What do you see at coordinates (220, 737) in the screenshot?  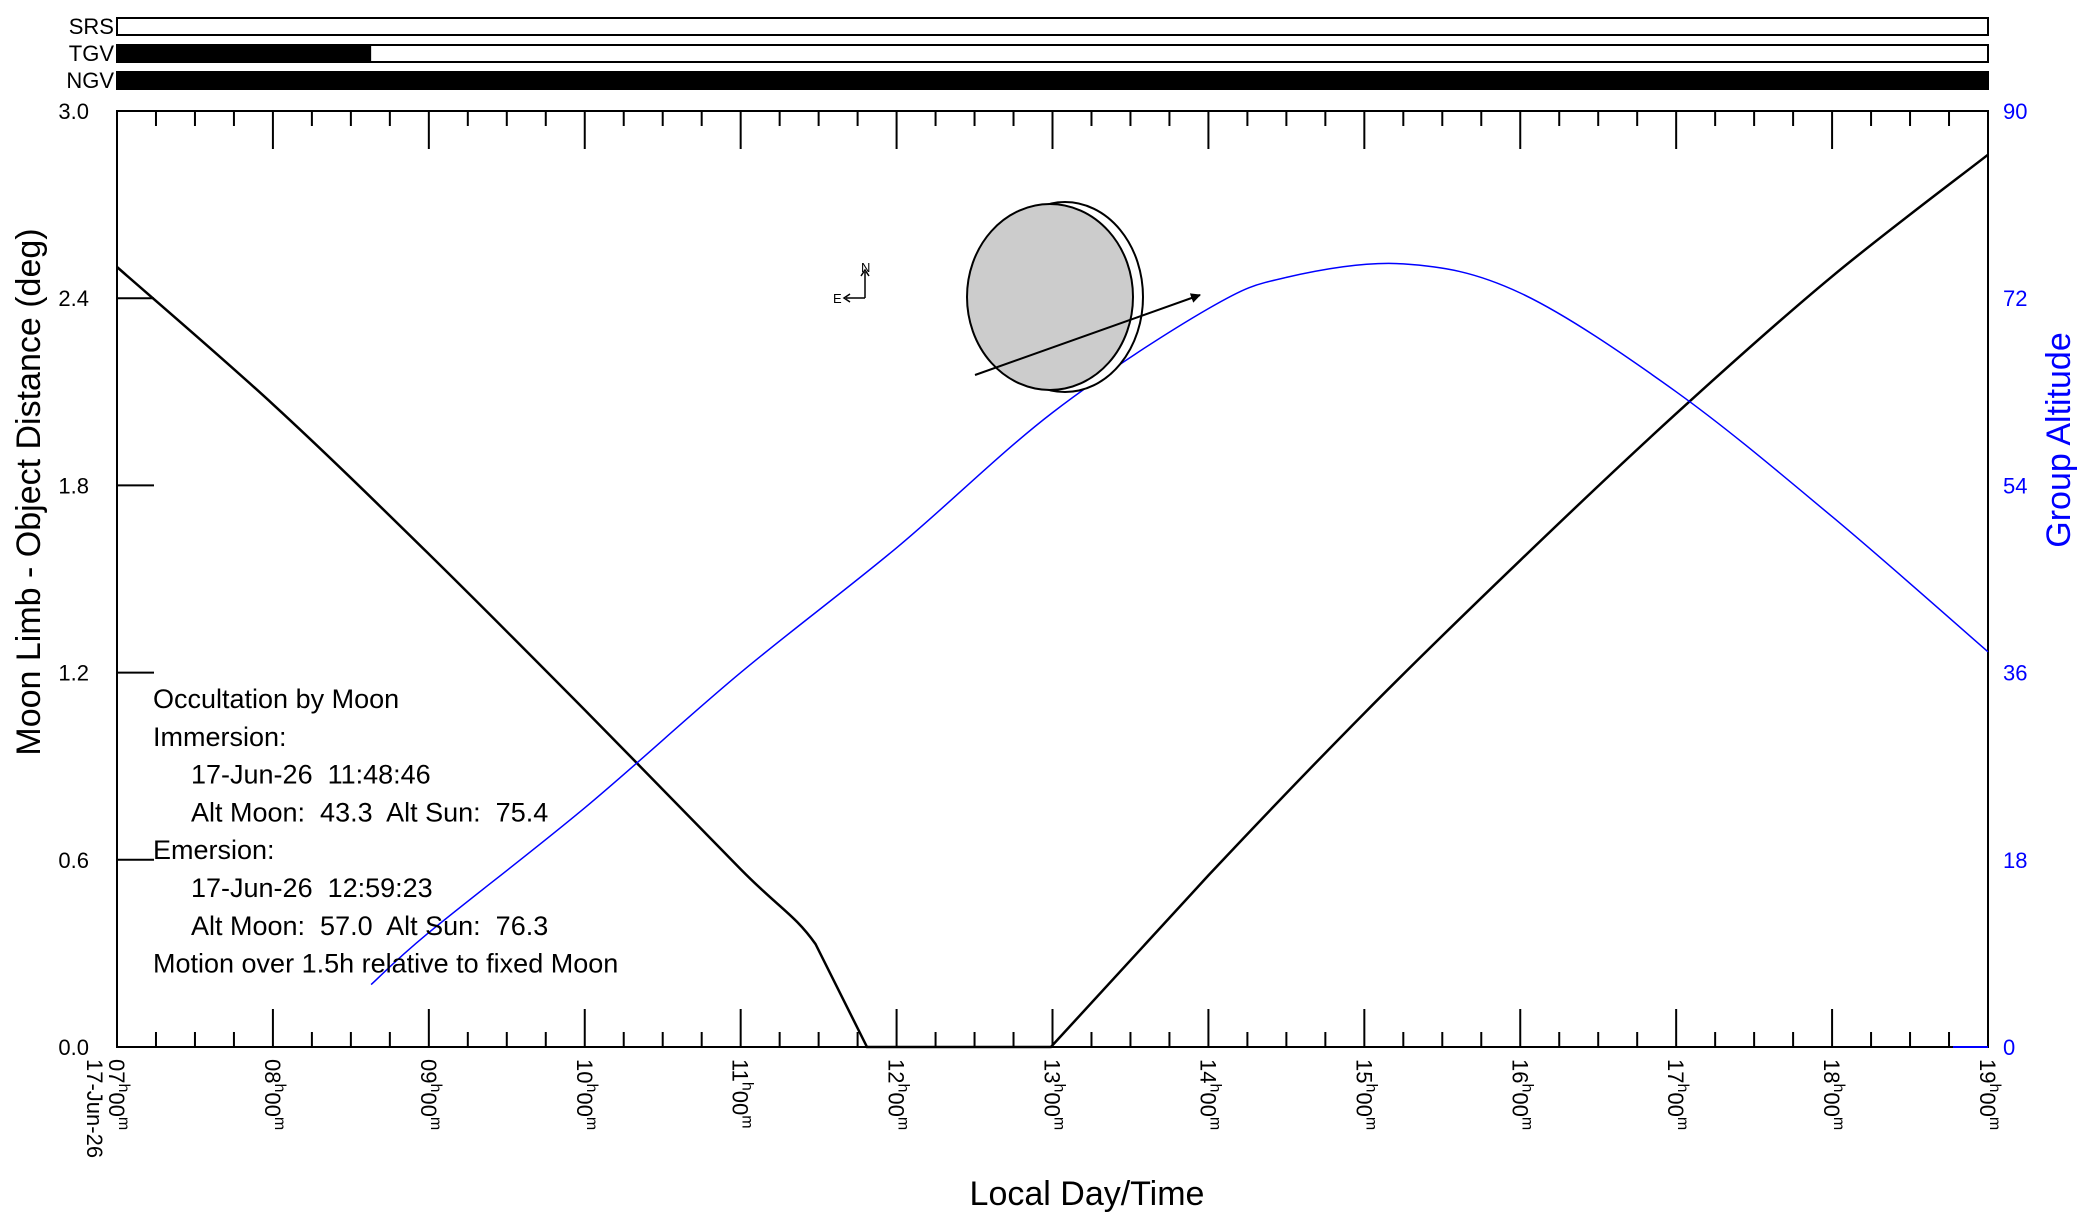 I see `info-line: Immersion:` at bounding box center [220, 737].